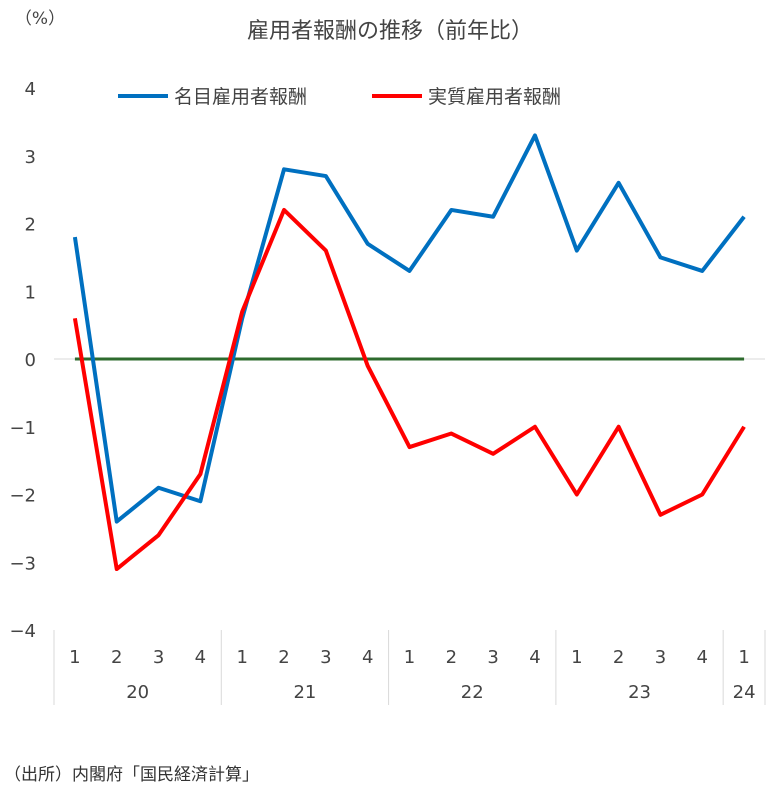  Describe the element at coordinates (22, 496) in the screenshot. I see `y-tick-label: −2` at that location.